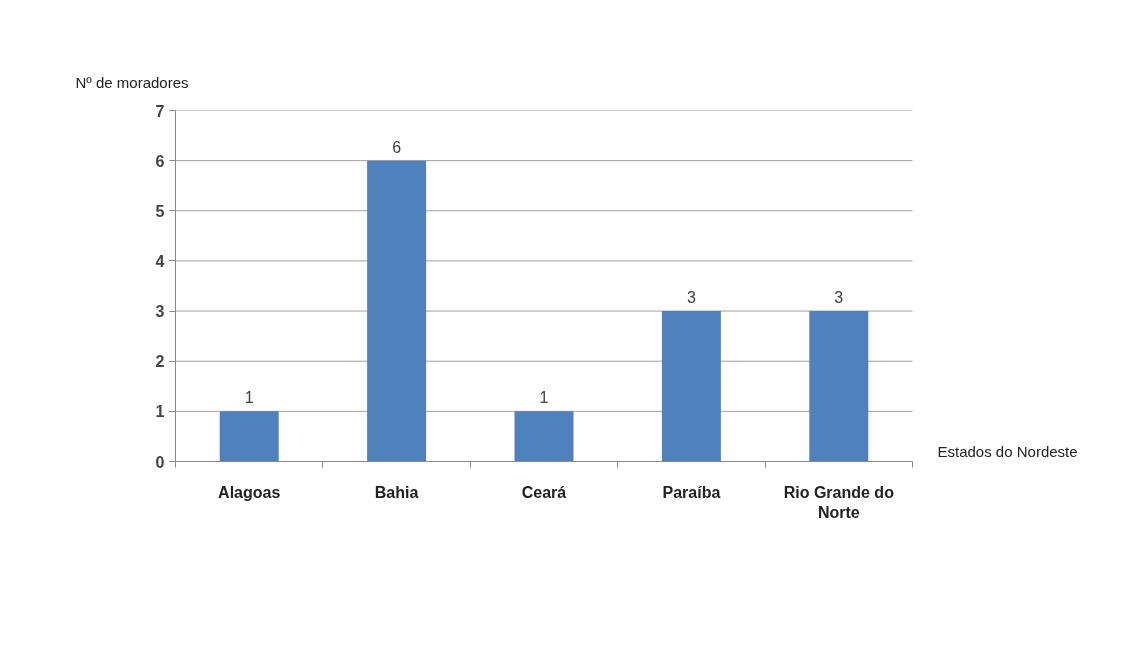 The image size is (1129, 645). I want to click on y-tick-label: 0, so click(160, 462).